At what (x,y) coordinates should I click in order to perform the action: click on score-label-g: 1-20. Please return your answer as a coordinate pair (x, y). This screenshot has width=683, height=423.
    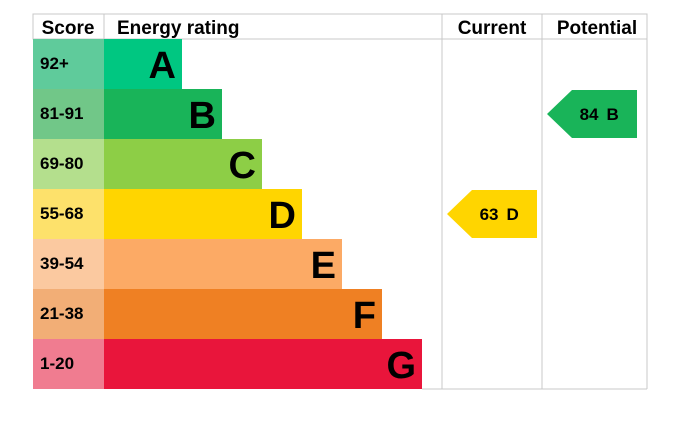
    Looking at the image, I should click on (57, 363).